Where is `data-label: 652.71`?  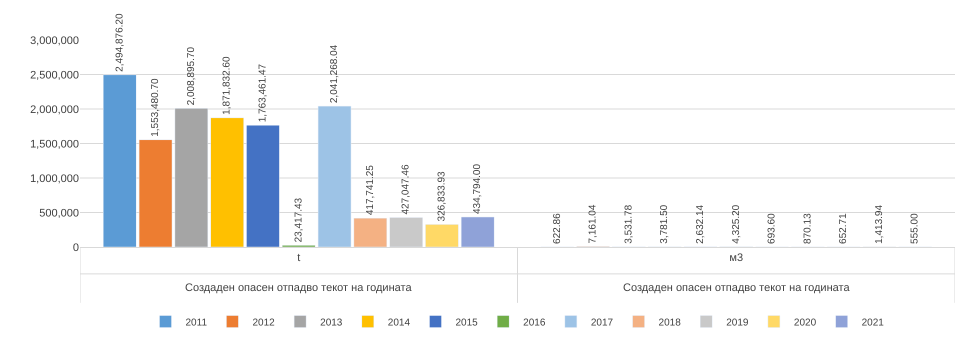 data-label: 652.71 is located at coordinates (844, 228).